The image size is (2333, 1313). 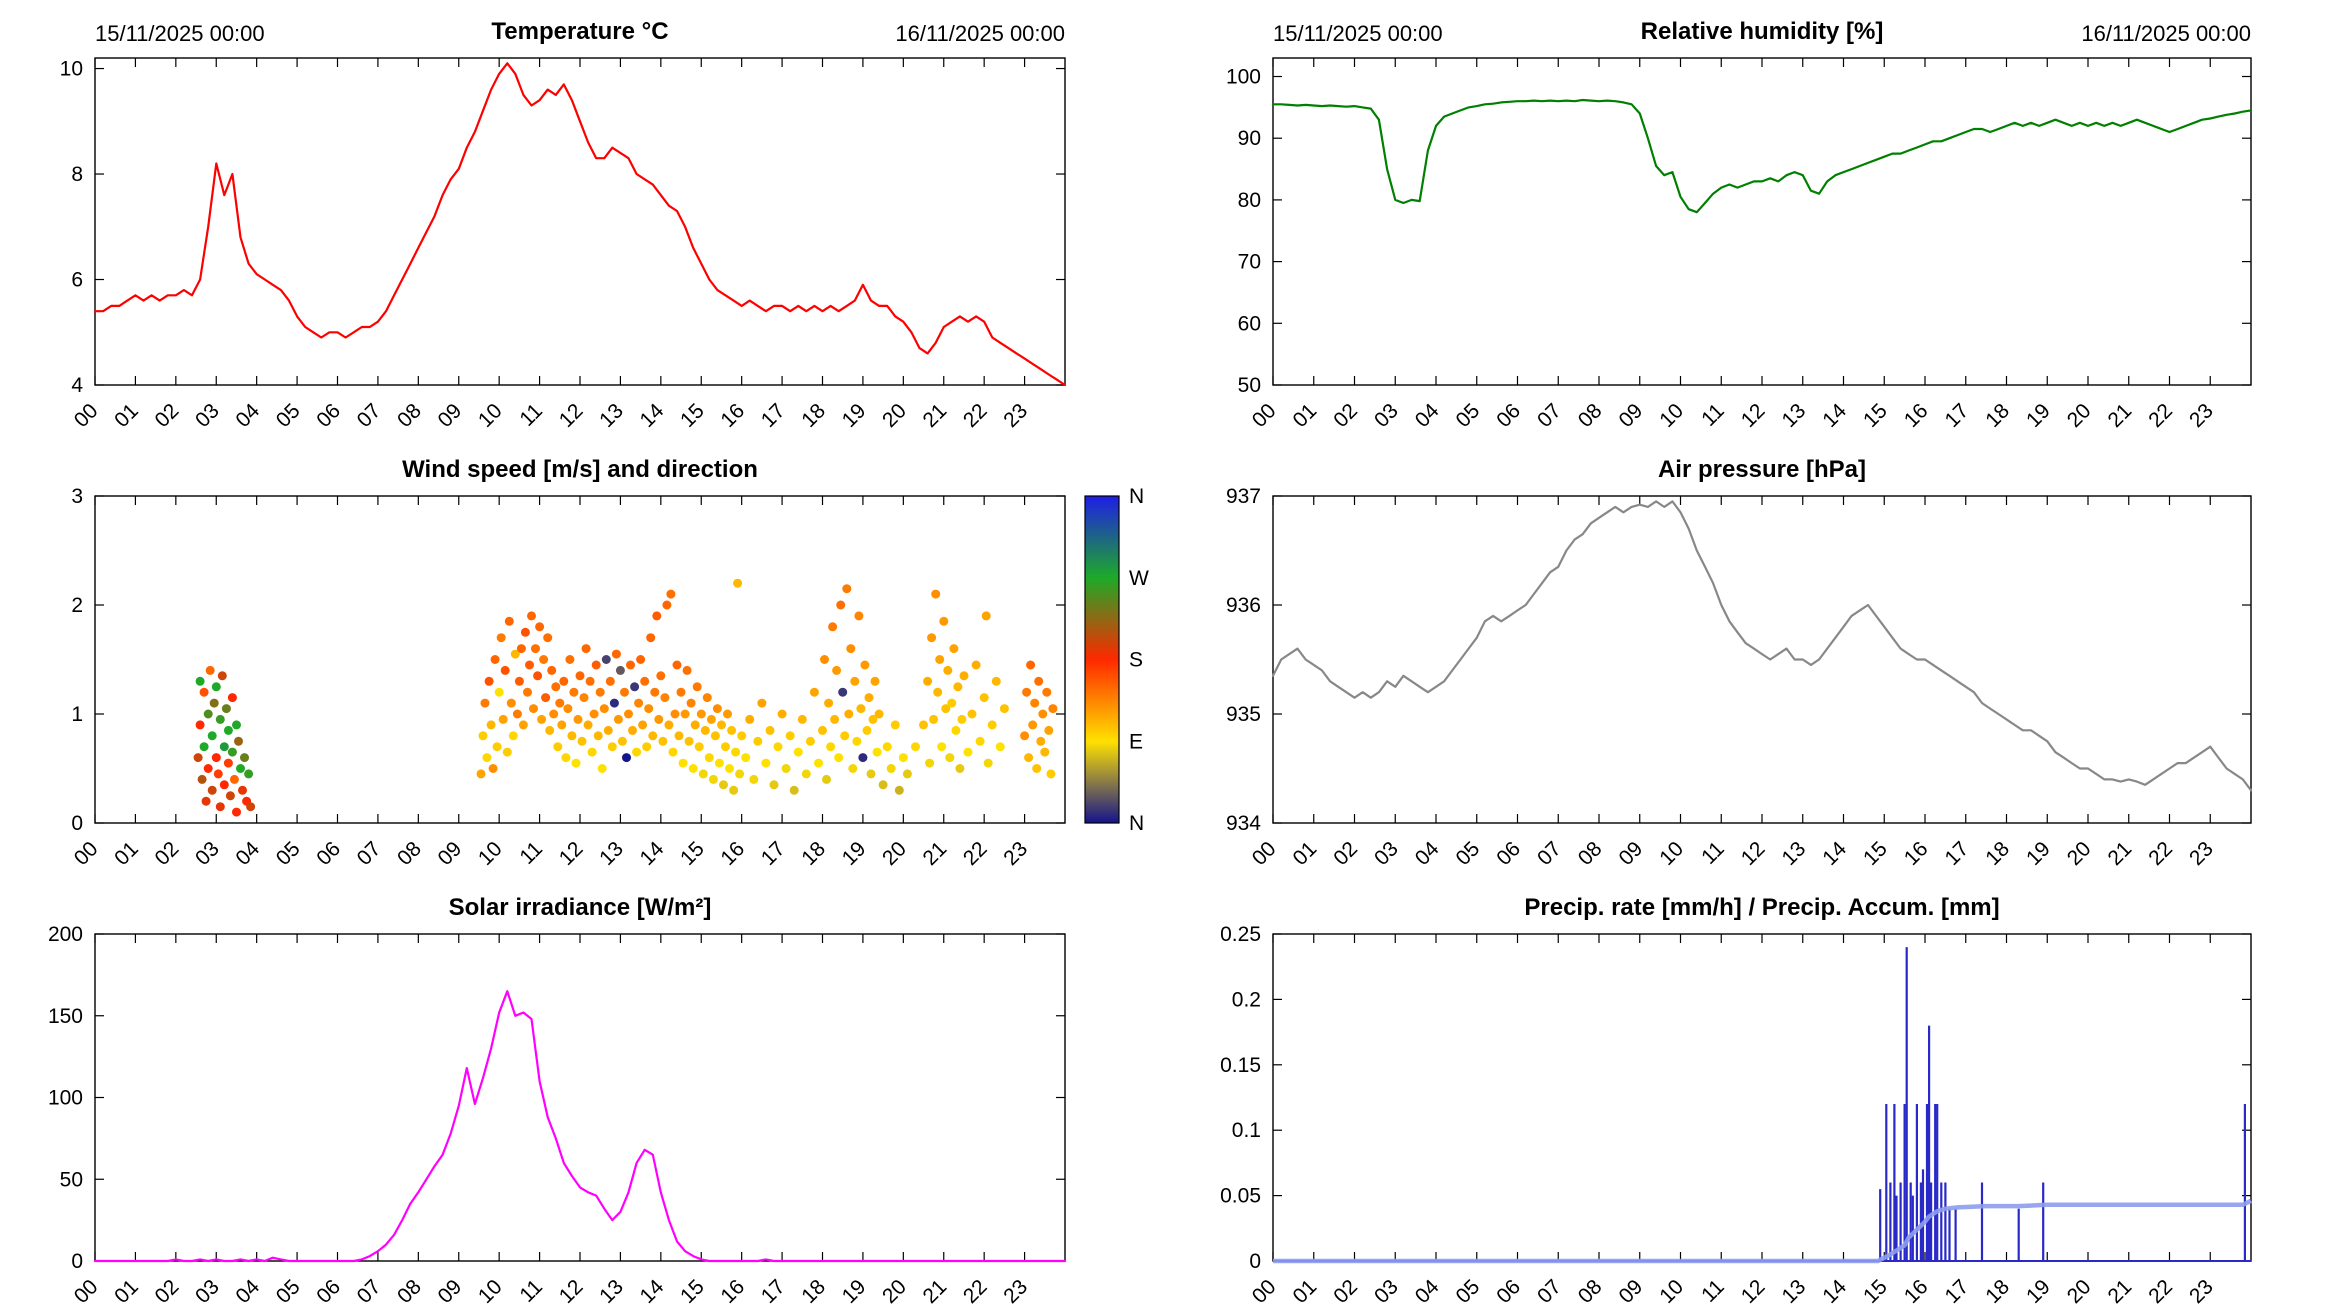 What do you see at coordinates (1116, 660) in the screenshot?
I see `wind-direction-colorbar: N W S E N` at bounding box center [1116, 660].